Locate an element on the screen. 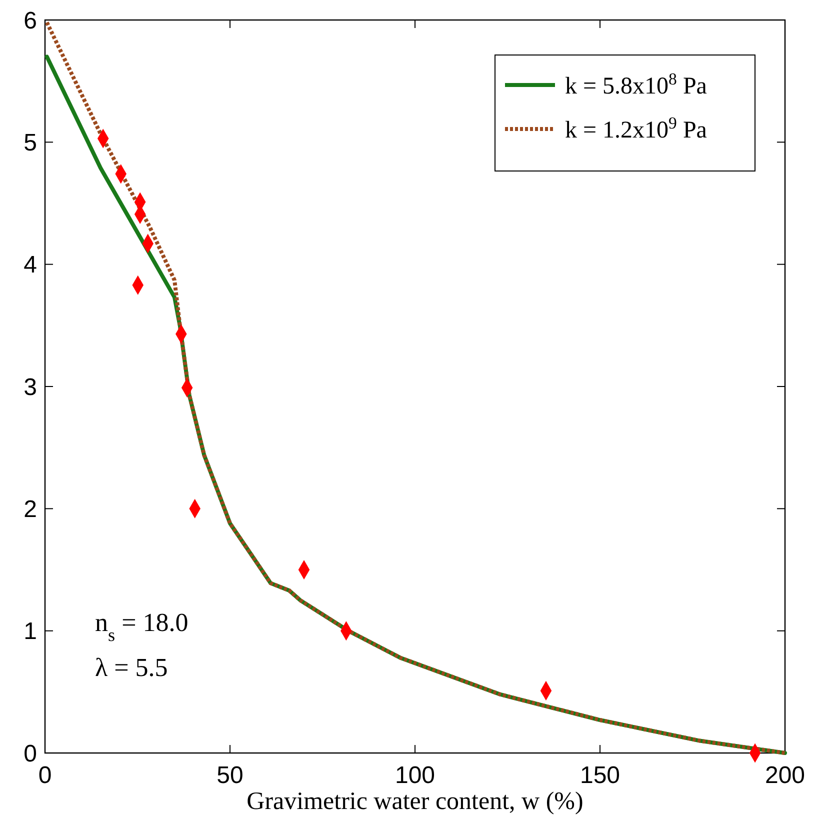 The height and width of the screenshot is (832, 827). y-tick-label: 2 is located at coordinates (30, 510).